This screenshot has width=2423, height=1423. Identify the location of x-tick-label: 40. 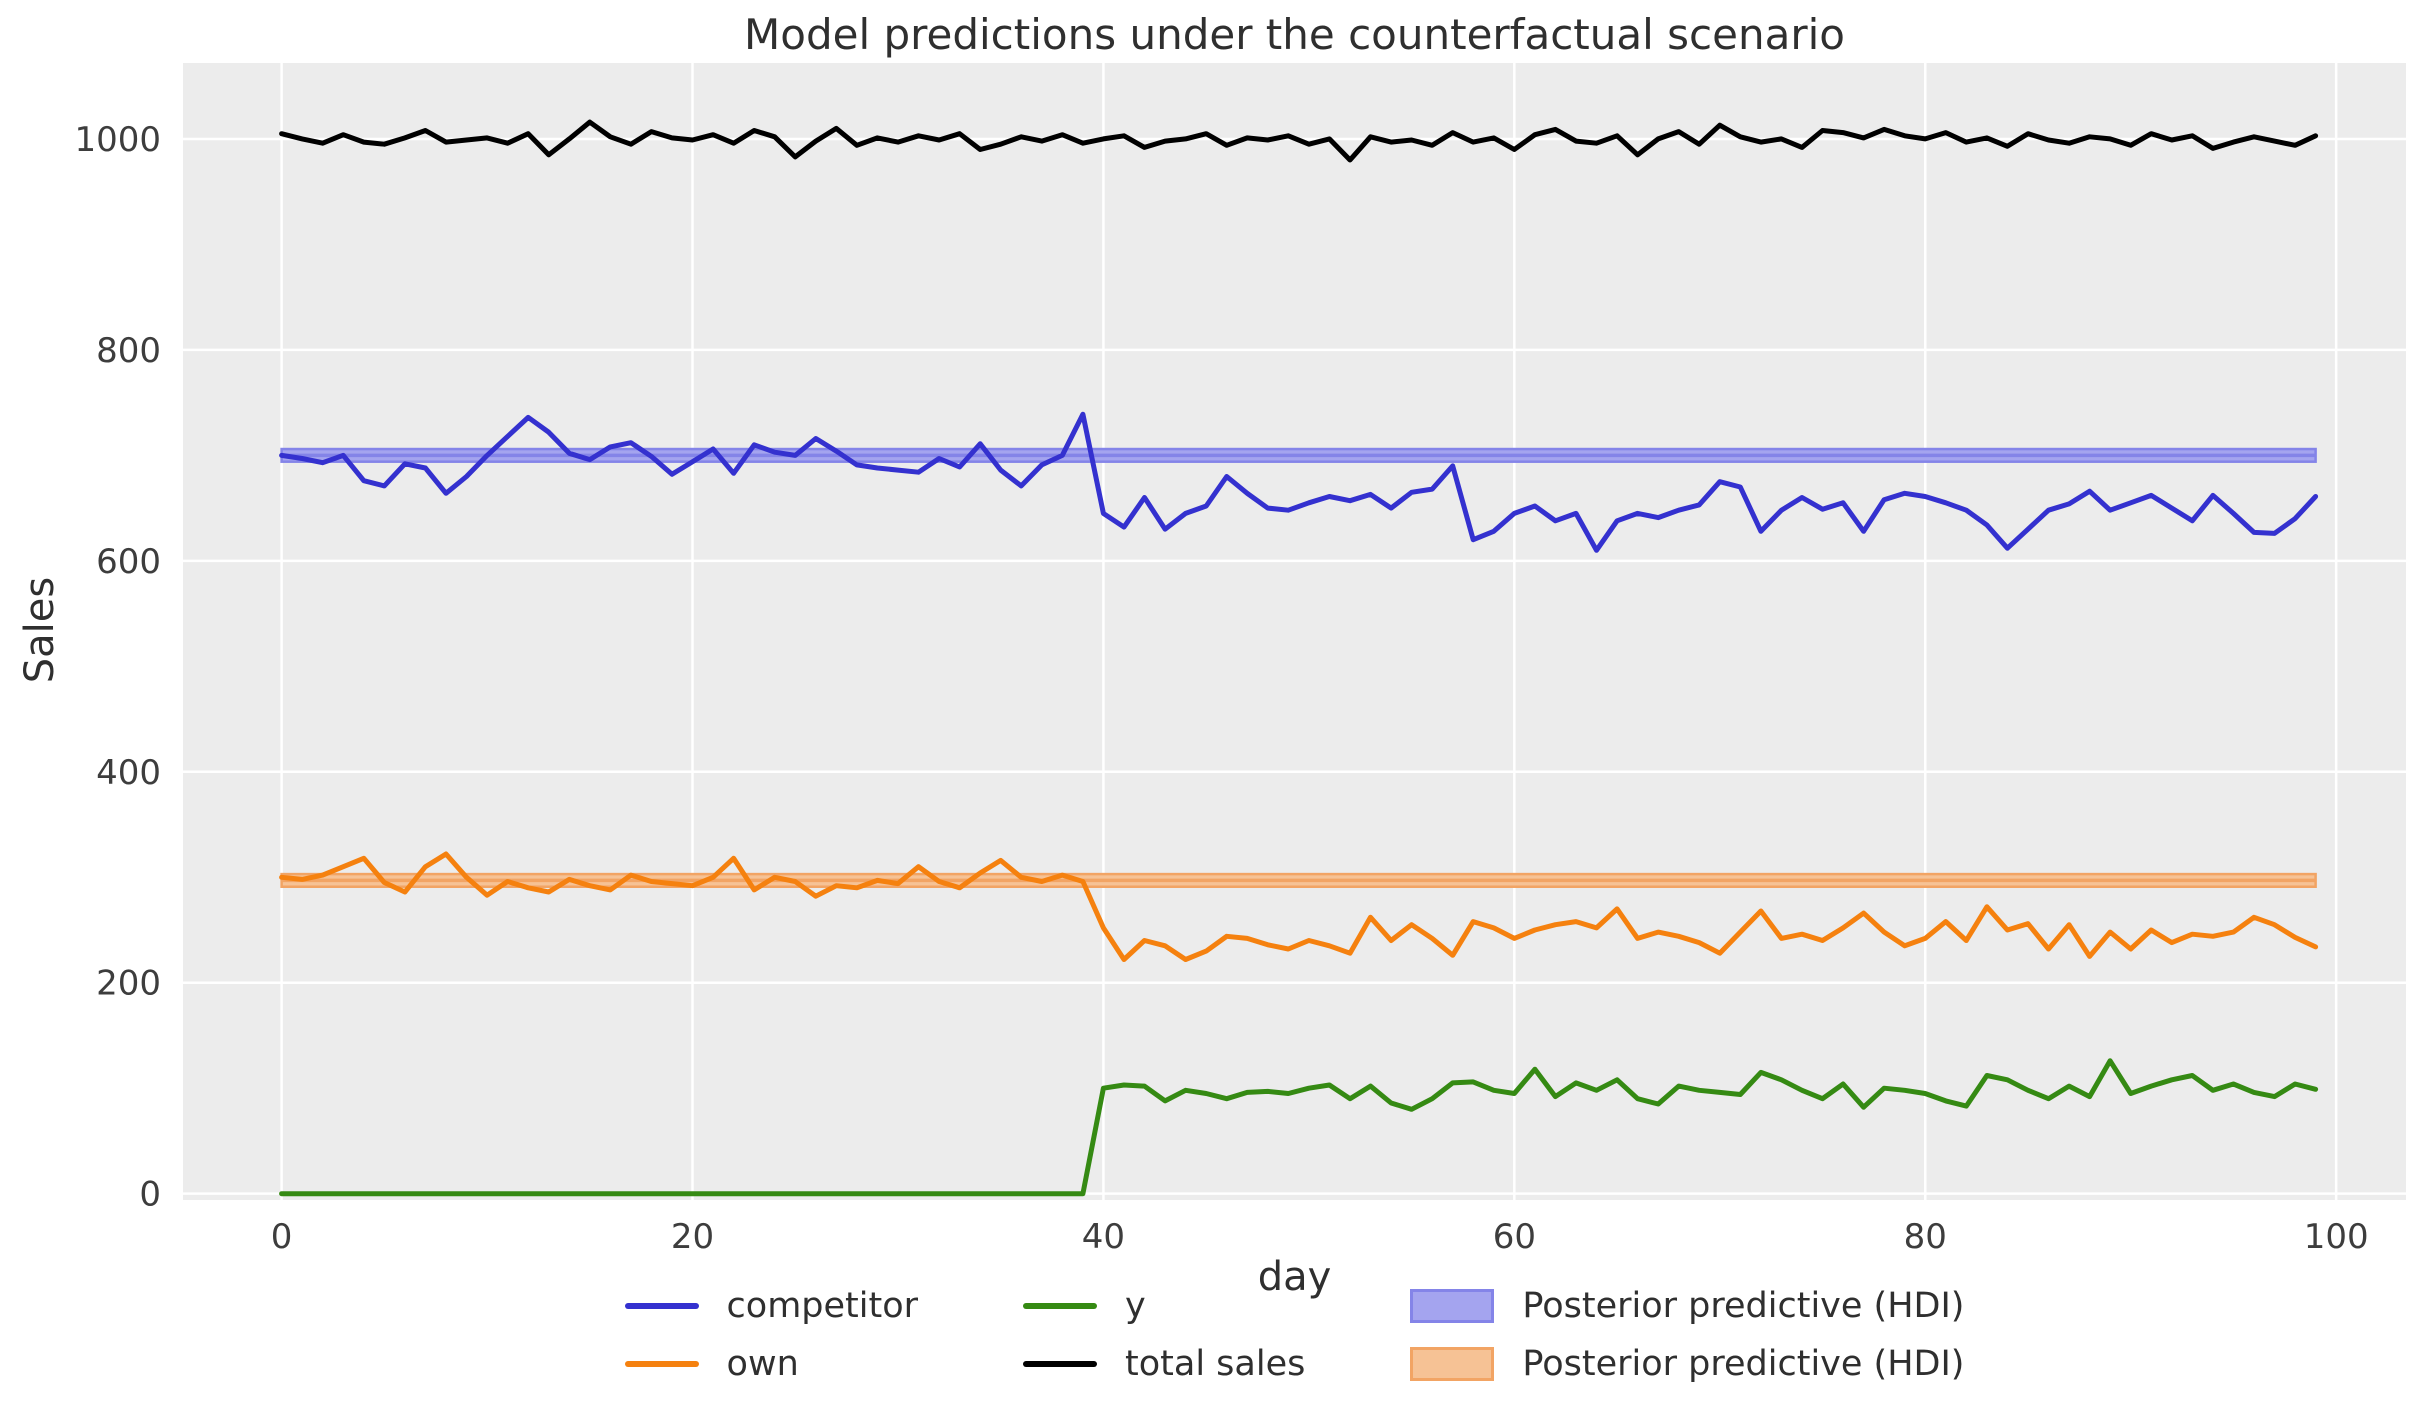
(1103, 1237).